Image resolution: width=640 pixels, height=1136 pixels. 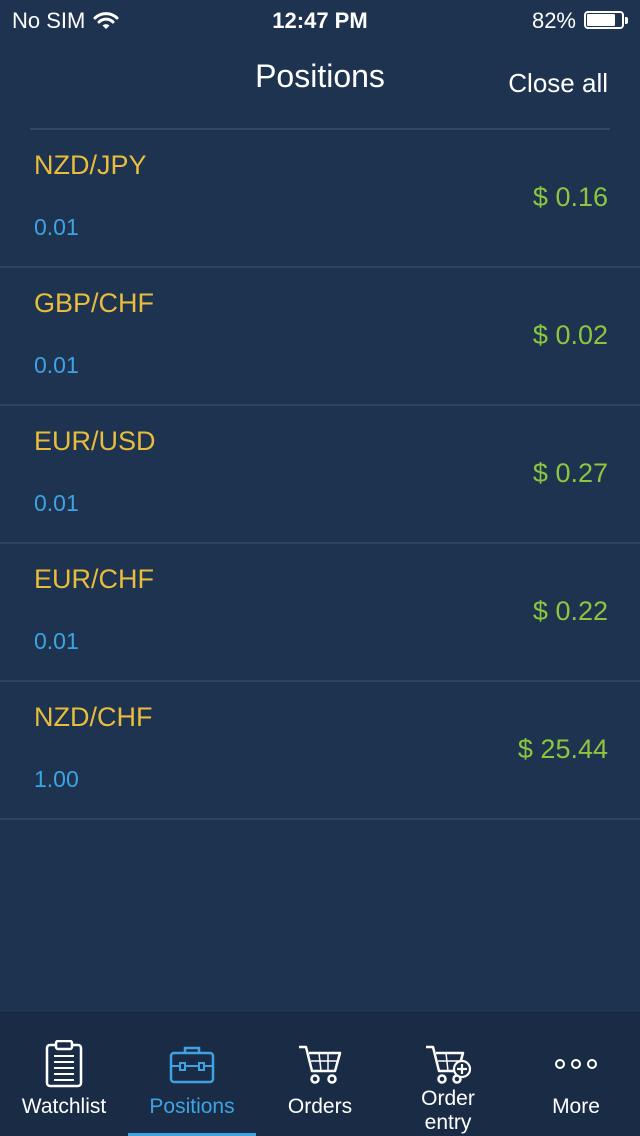 I want to click on position-pair: GBP/CHF, so click(x=94, y=303).